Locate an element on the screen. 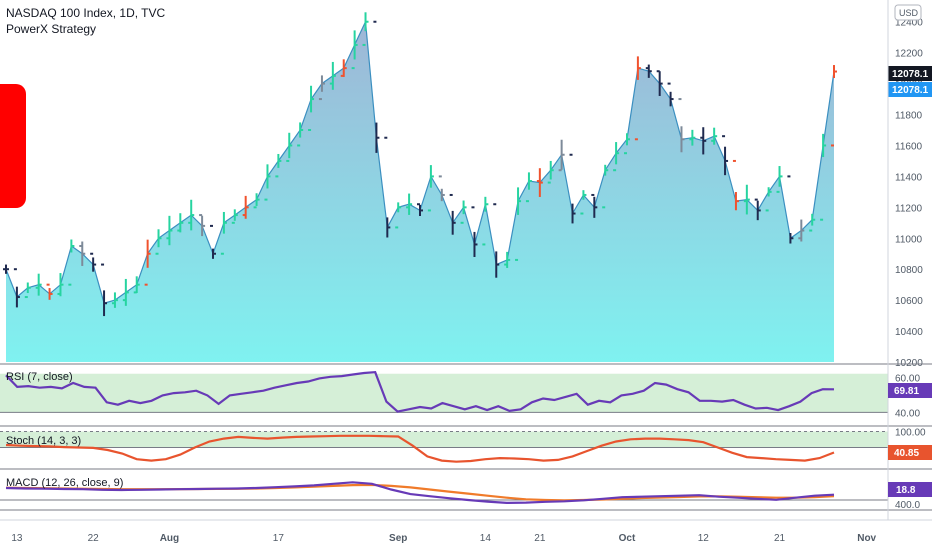 This screenshot has height=550, width=932. currency-badge is located at coordinates (908, 12).